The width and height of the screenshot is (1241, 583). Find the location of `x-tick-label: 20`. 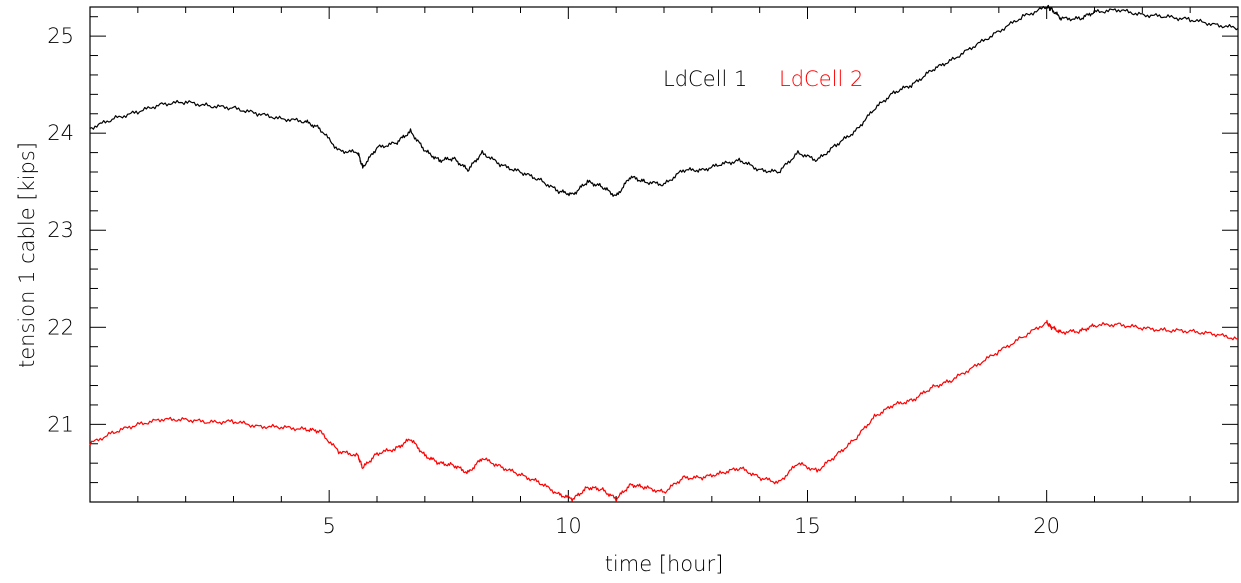

x-tick-label: 20 is located at coordinates (1046, 526).